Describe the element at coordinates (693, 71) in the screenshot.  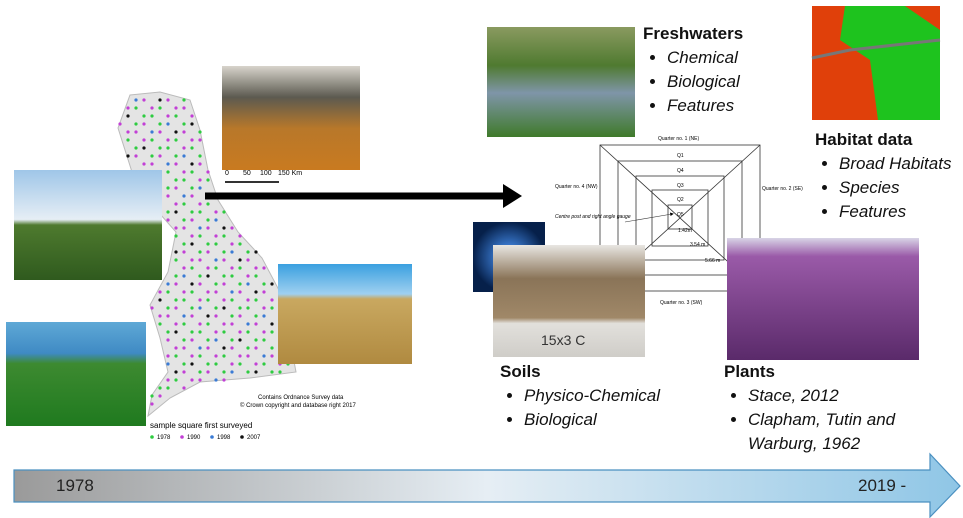
I see `freshwaters-section: Freshwaters ChemicalBiologicalFeatures` at that location.